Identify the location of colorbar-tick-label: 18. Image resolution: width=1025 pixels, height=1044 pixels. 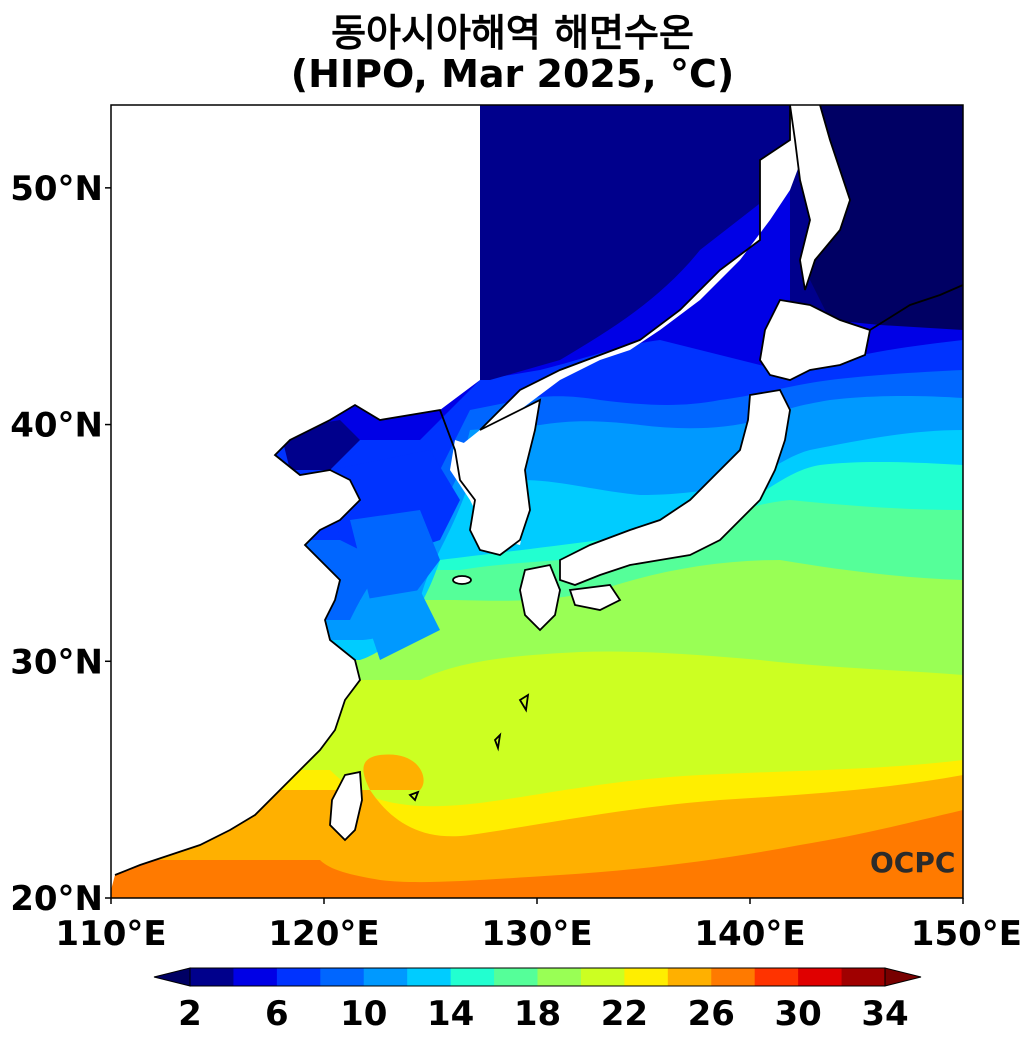
(537, 1014).